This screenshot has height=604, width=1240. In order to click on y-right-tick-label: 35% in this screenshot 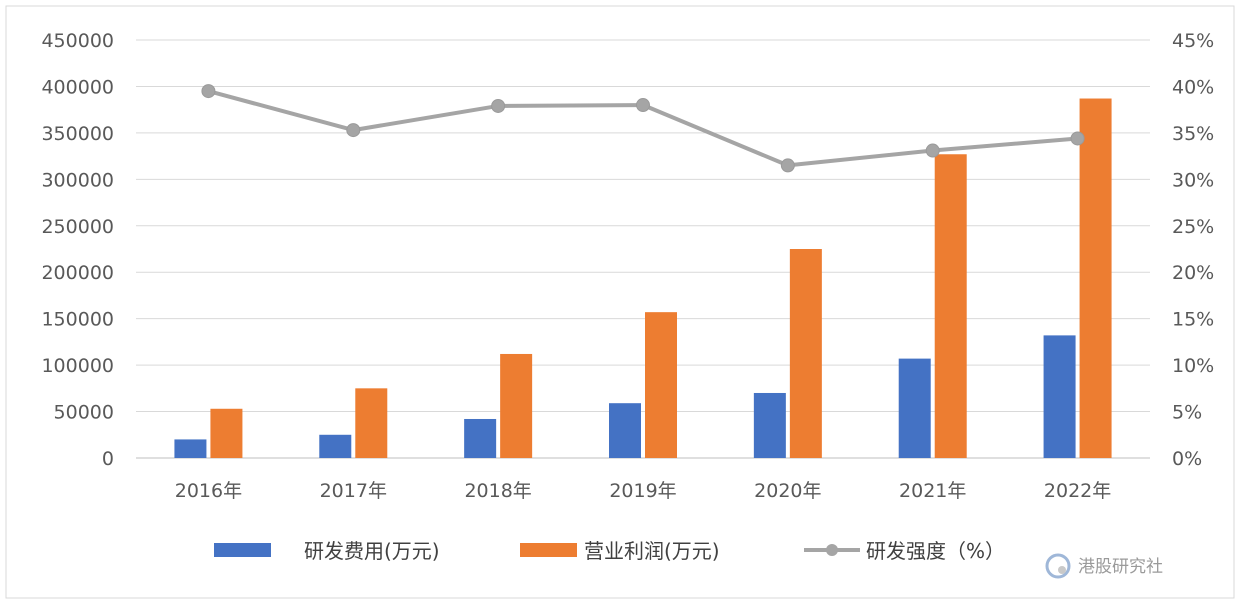, I will do `click(1193, 134)`.